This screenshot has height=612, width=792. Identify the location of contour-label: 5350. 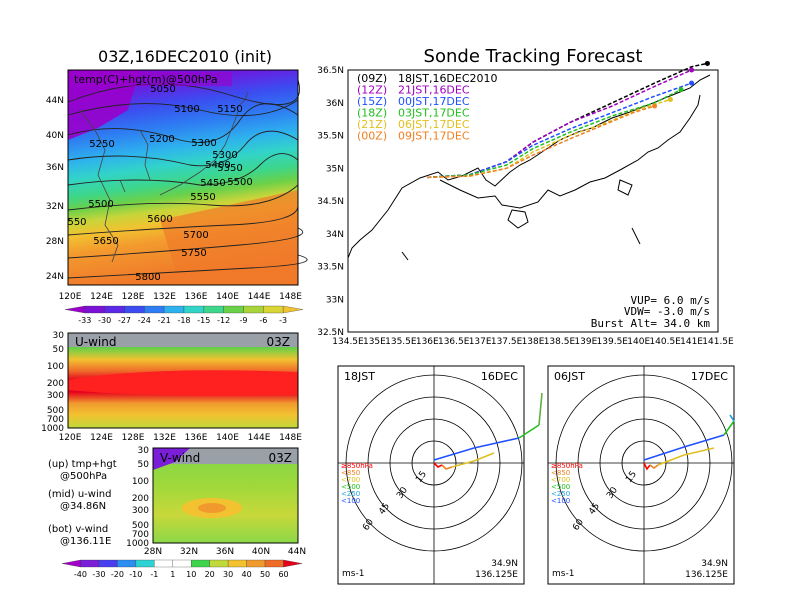
(229, 168).